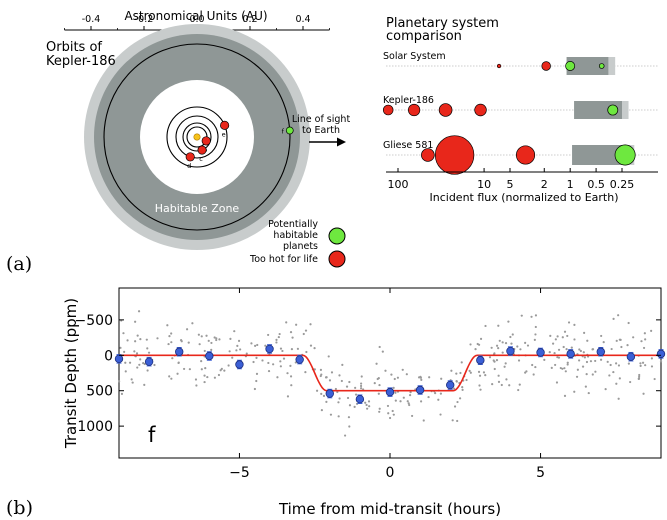 The width and height of the screenshot is (667, 520). What do you see at coordinates (520, 107) in the screenshot?
I see `system-row: Kepler-186` at bounding box center [520, 107].